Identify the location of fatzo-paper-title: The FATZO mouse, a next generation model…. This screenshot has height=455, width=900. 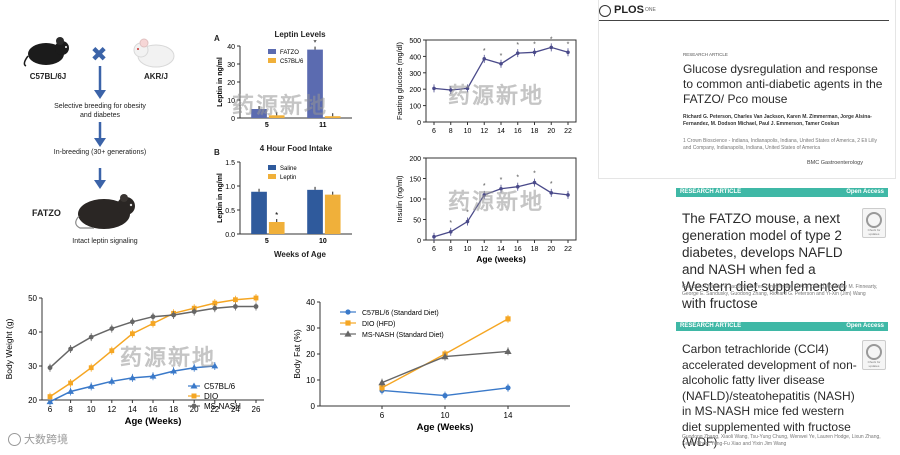
(764, 261).